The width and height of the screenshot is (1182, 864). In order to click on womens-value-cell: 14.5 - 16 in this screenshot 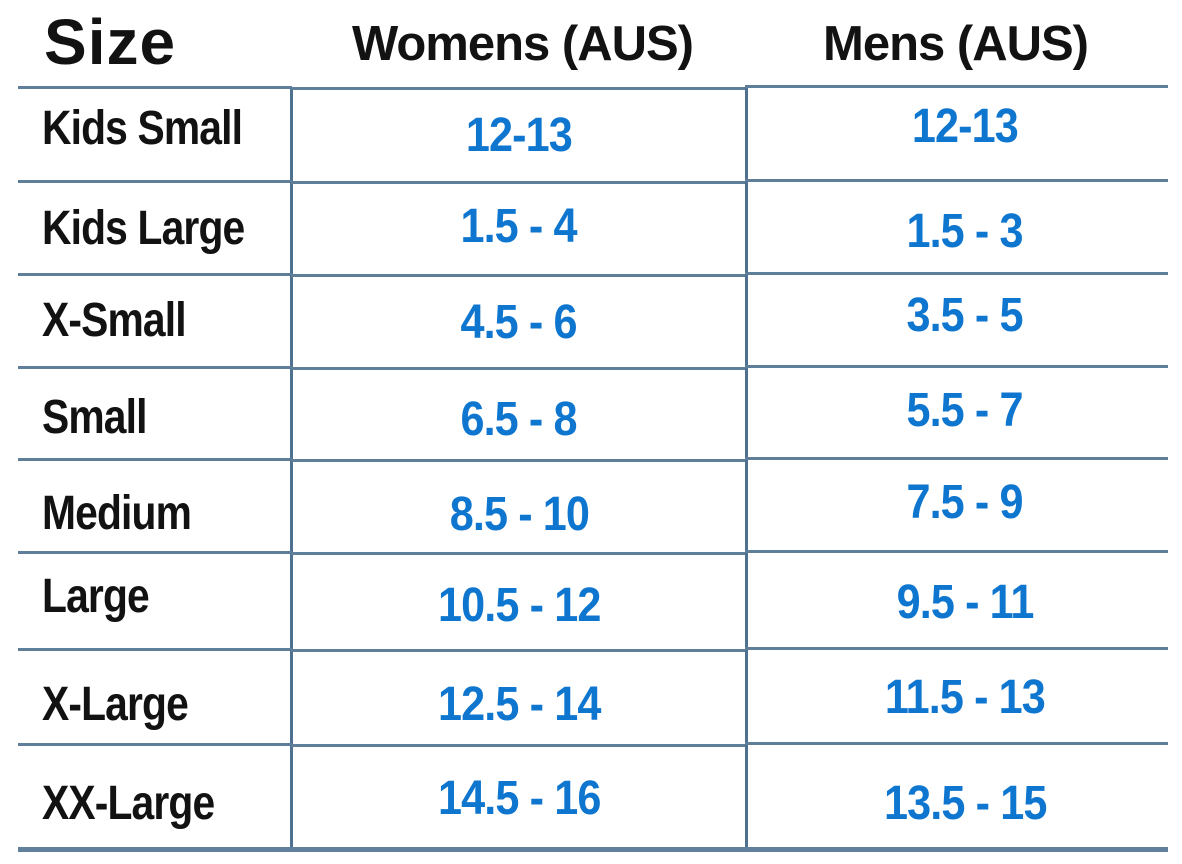, I will do `click(517, 797)`.